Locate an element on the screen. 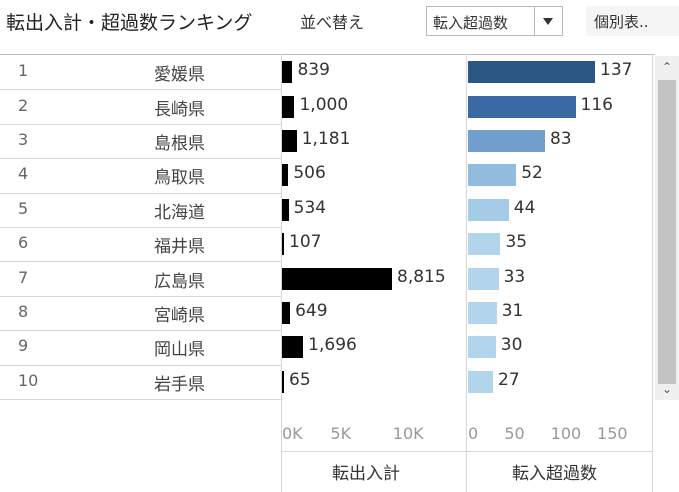 The width and height of the screenshot is (679, 492). rank-number: 6 is located at coordinates (23, 243).